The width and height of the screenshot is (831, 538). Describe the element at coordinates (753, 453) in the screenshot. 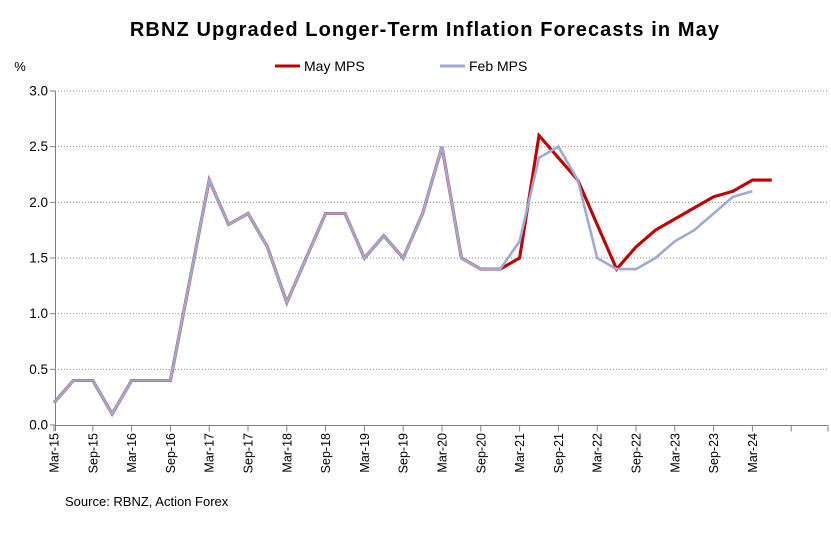

I see `x-tick-label: Mar-24` at that location.